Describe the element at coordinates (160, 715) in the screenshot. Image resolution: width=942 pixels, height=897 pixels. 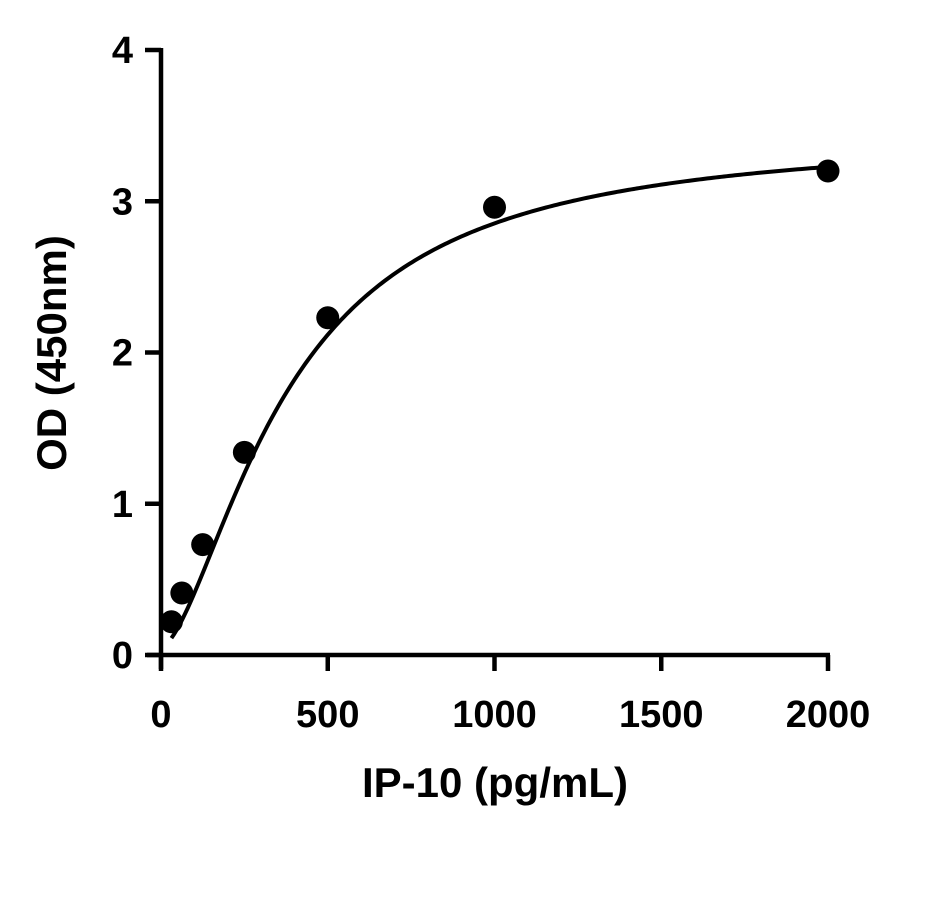
I see `x-tick-label: 0` at that location.